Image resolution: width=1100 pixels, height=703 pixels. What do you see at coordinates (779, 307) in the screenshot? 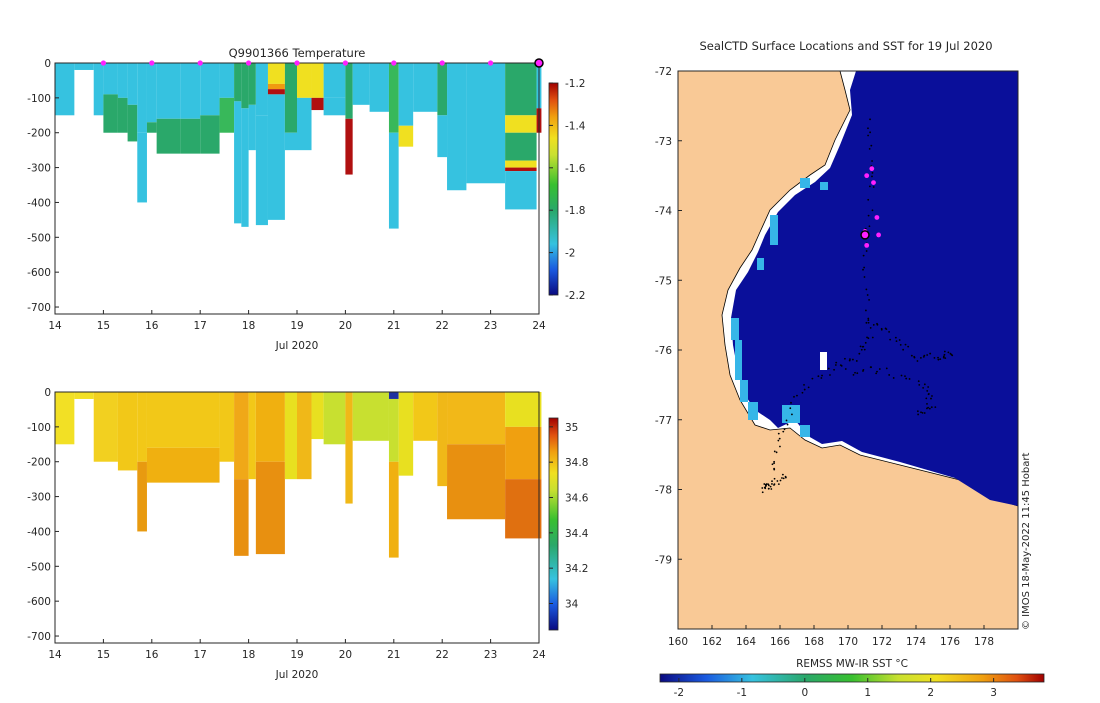
I see `map-sst-warm-pixels` at bounding box center [779, 307].